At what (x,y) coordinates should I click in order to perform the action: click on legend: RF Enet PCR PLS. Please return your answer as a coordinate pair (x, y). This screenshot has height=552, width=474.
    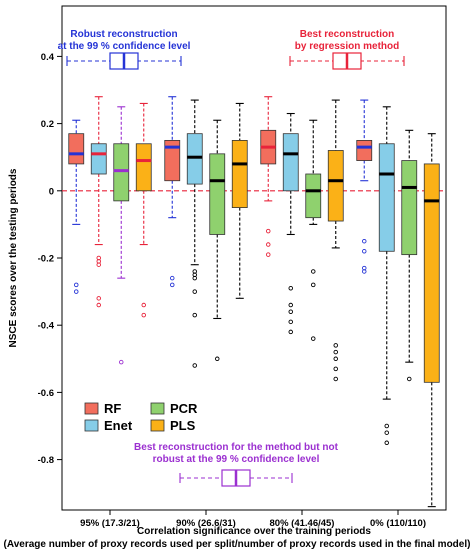
    Looking at the image, I should click on (141, 417).